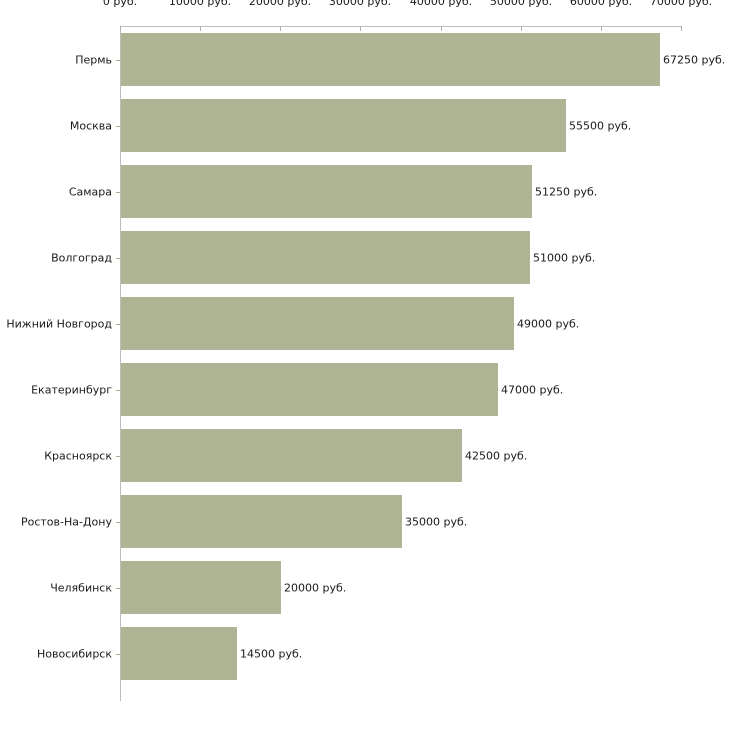 The height and width of the screenshot is (730, 730). What do you see at coordinates (566, 192) in the screenshot?
I see `bar-value-label: 51250 руб.` at bounding box center [566, 192].